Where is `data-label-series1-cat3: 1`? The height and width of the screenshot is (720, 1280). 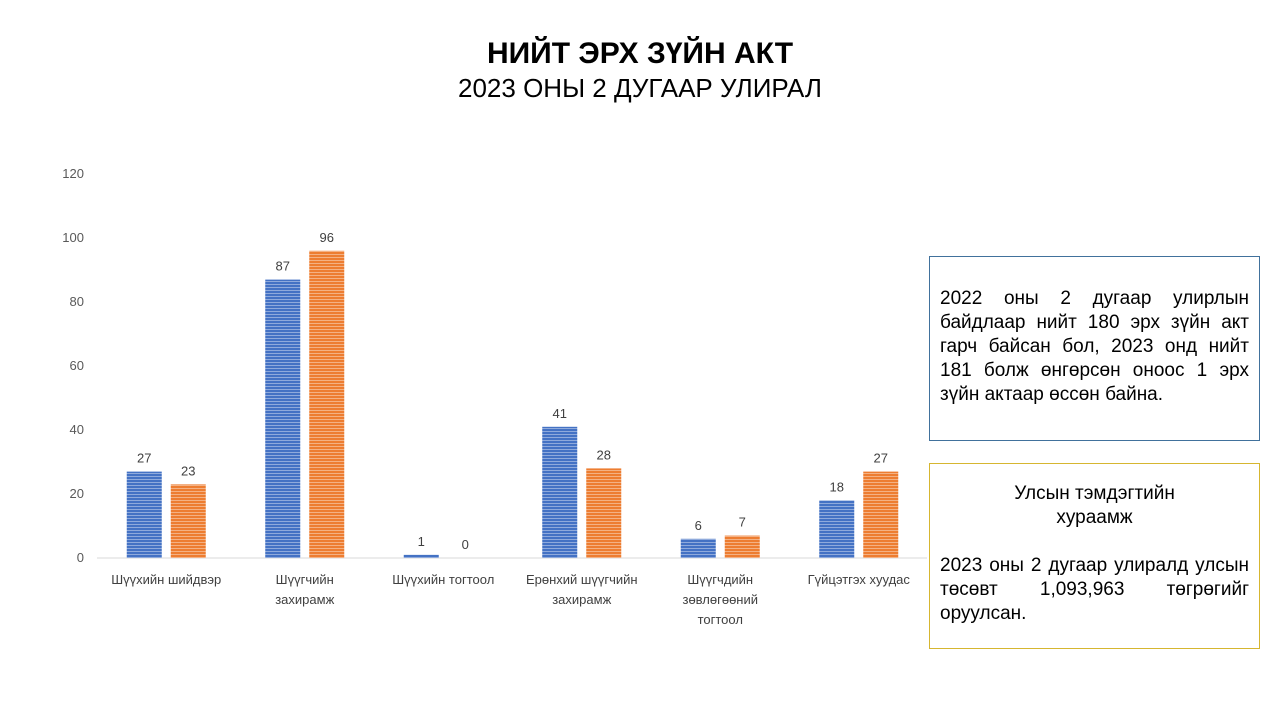 data-label-series1-cat3: 1 is located at coordinates (421, 541).